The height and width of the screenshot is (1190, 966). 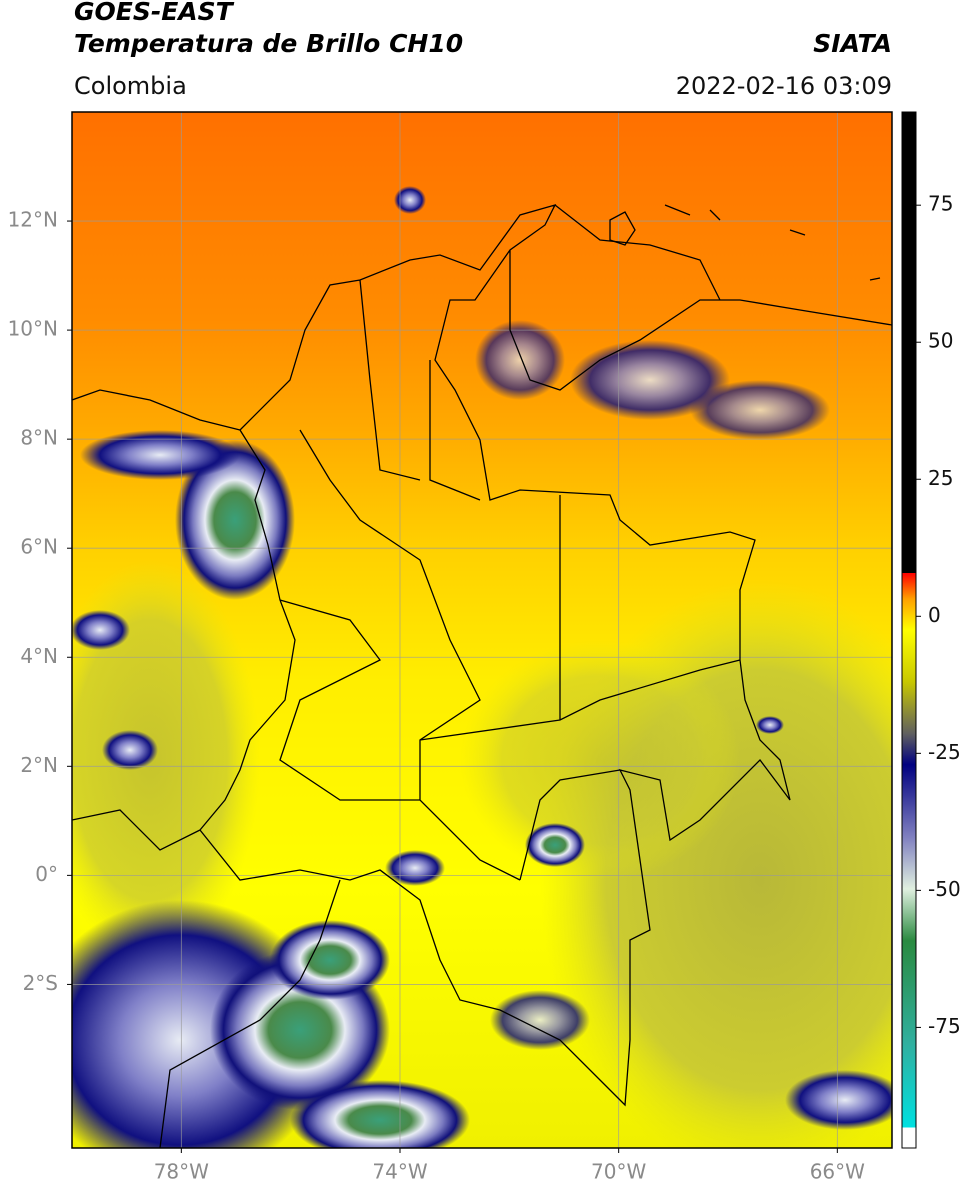 I want to click on source: SIATA, so click(x=852, y=43).